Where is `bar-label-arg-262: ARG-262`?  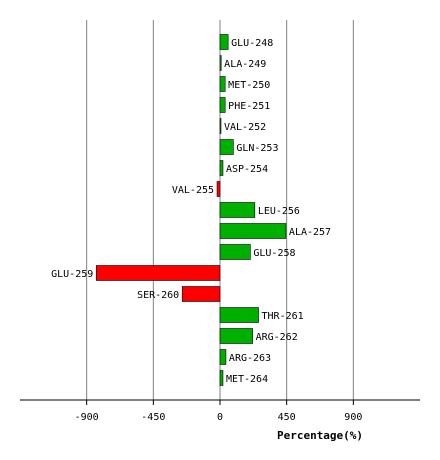
bar-label-arg-262: ARG-262 is located at coordinates (277, 337).